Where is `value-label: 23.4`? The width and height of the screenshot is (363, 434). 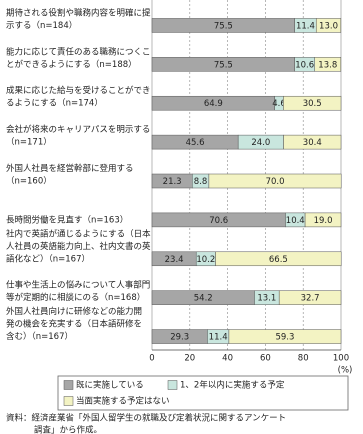 value-label: 23.4 is located at coordinates (174, 260).